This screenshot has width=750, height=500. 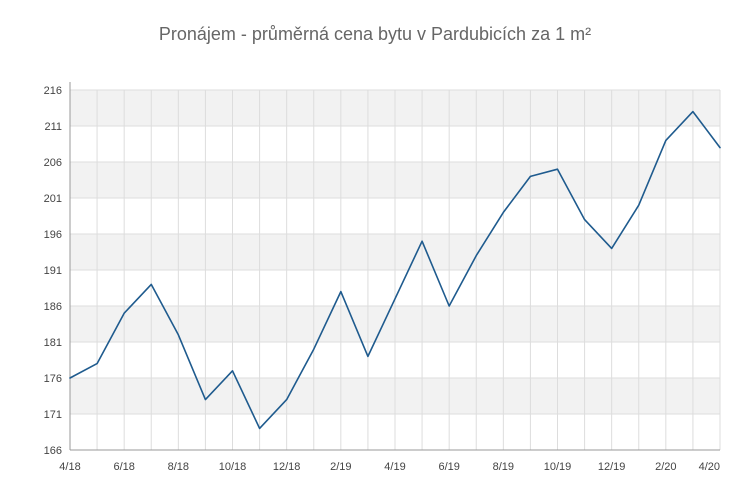 I want to click on x-tick-label: 10/18, so click(x=233, y=467).